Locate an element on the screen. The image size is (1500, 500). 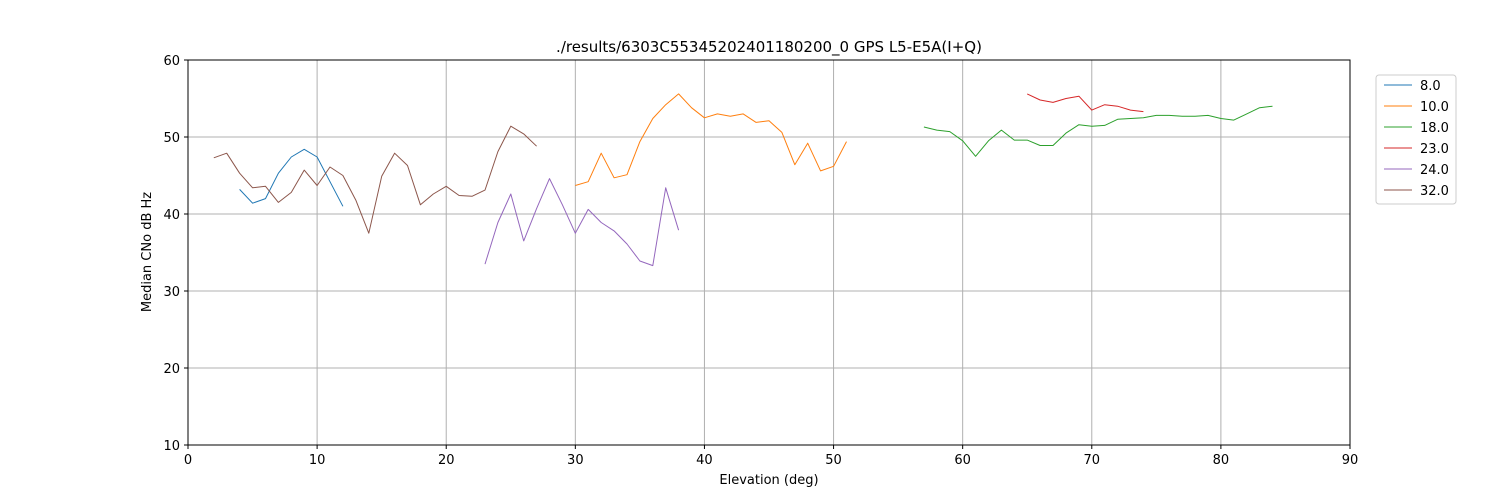
y-tick-label: 60 is located at coordinates (171, 61).